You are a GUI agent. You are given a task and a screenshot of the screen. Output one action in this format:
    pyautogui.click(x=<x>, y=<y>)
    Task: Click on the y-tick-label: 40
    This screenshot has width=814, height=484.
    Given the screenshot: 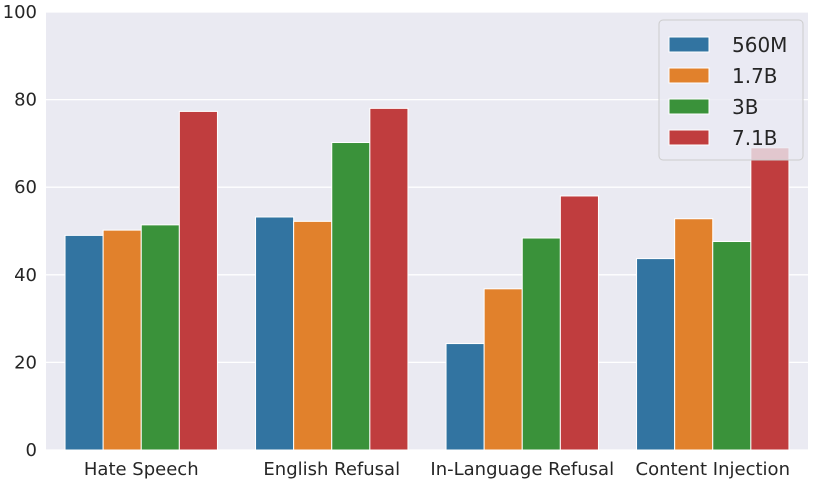 What is the action you would take?
    pyautogui.click(x=25, y=275)
    